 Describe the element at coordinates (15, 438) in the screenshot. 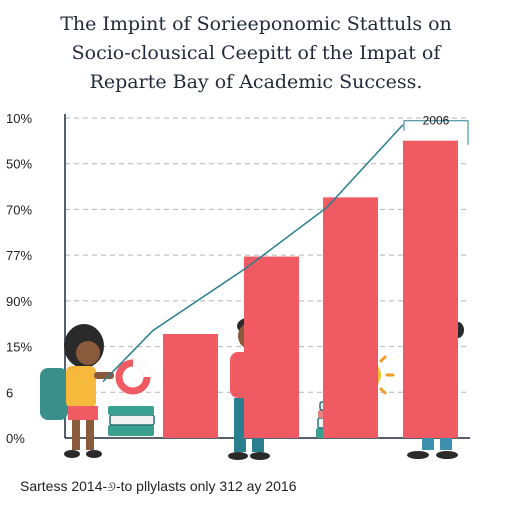

I see `y-tick-label: 0%` at that location.